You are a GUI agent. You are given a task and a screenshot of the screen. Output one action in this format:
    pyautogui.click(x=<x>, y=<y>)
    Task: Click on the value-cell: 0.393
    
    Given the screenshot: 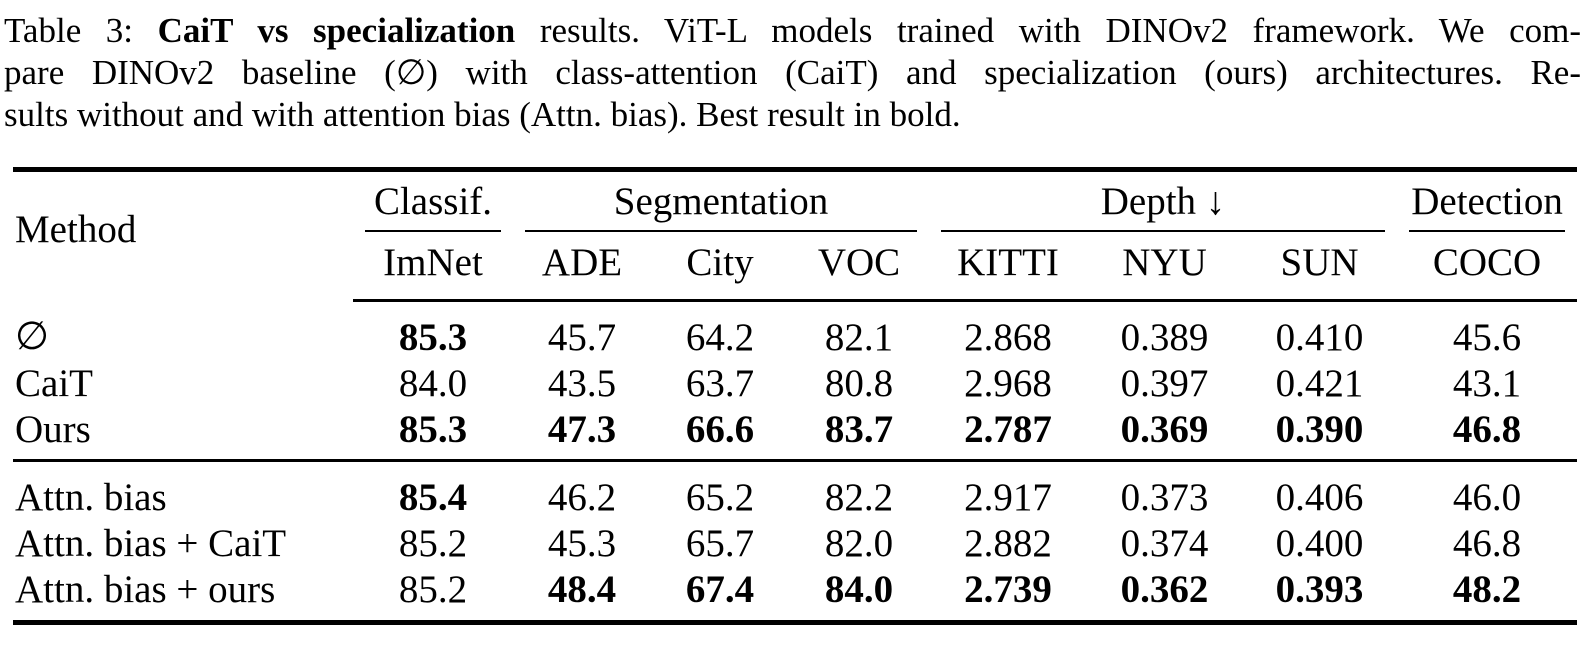 What is the action you would take?
    pyautogui.click(x=1319, y=589)
    